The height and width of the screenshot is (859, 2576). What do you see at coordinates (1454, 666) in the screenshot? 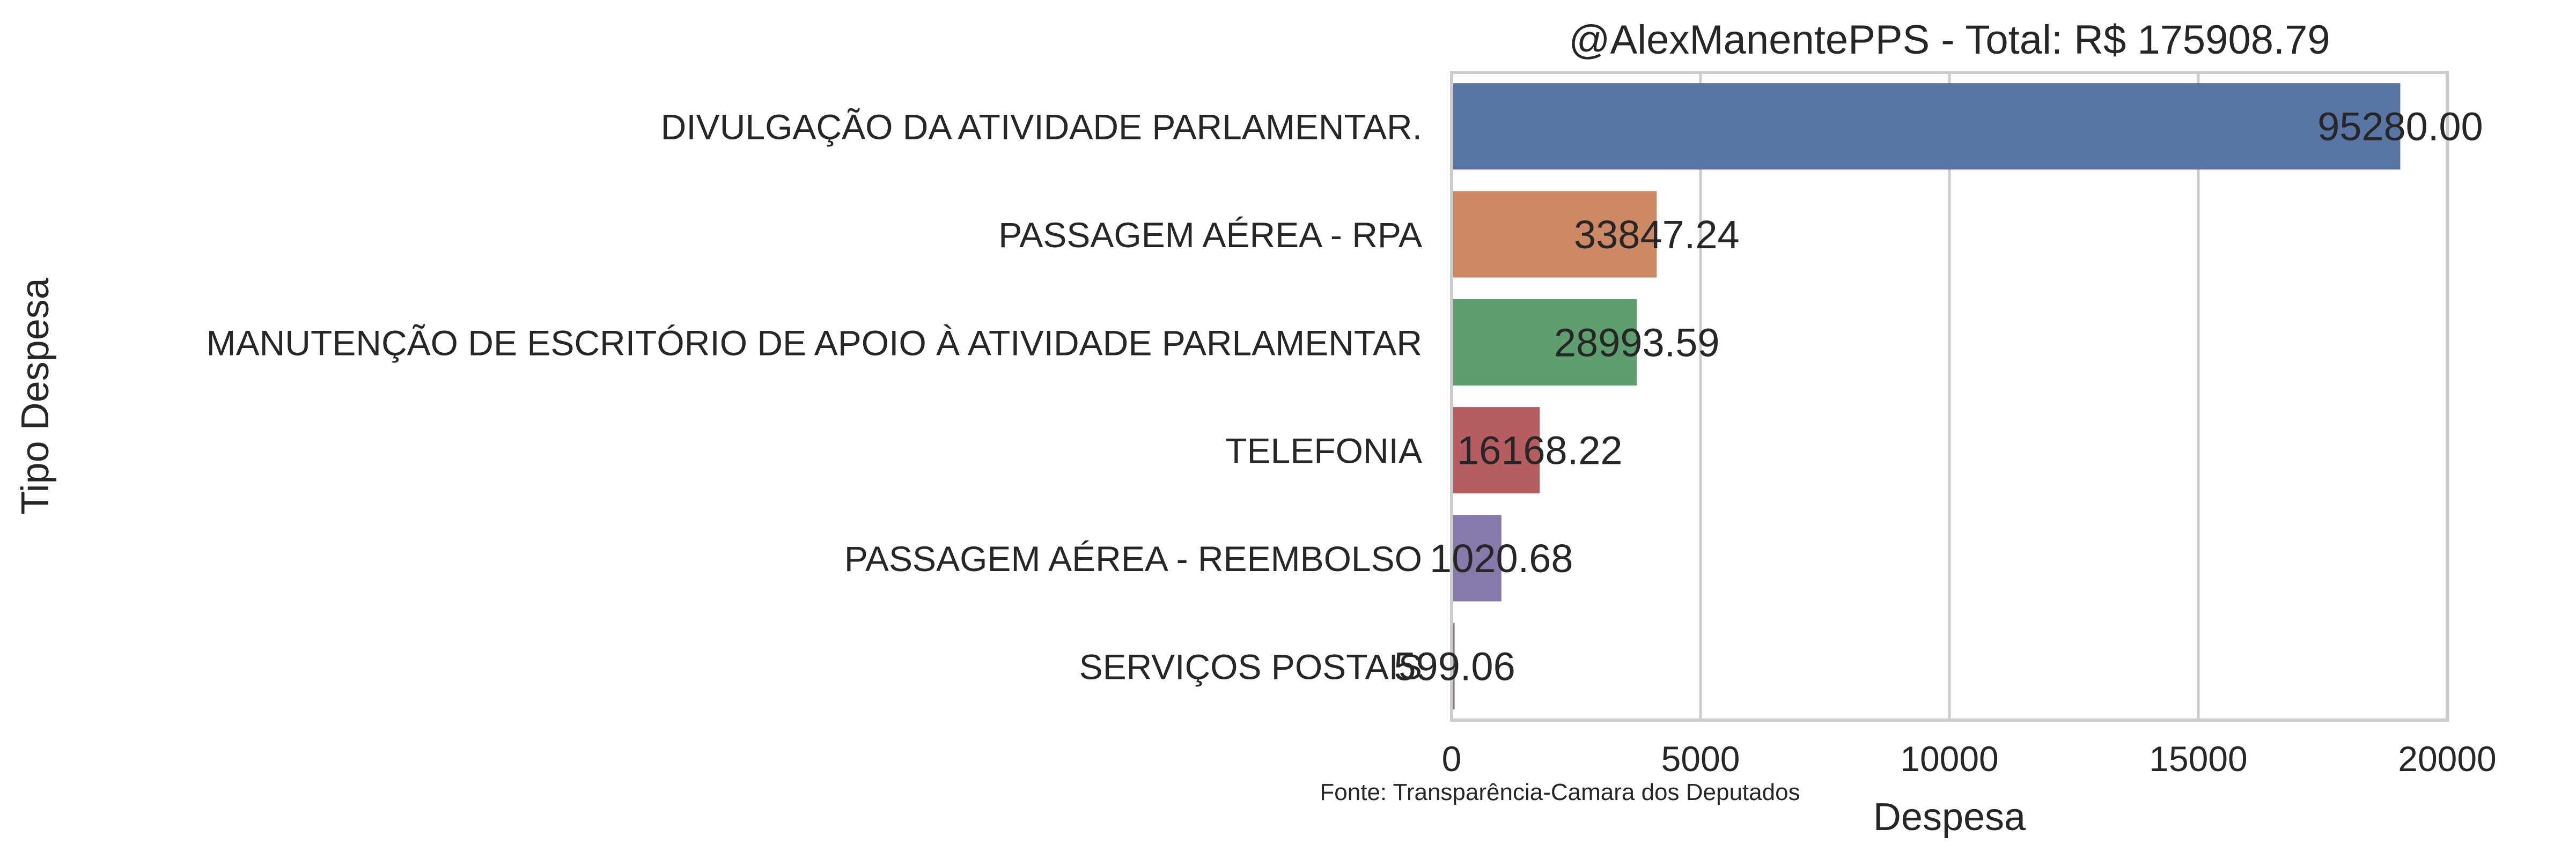
I see `value-label: 599.06` at bounding box center [1454, 666].